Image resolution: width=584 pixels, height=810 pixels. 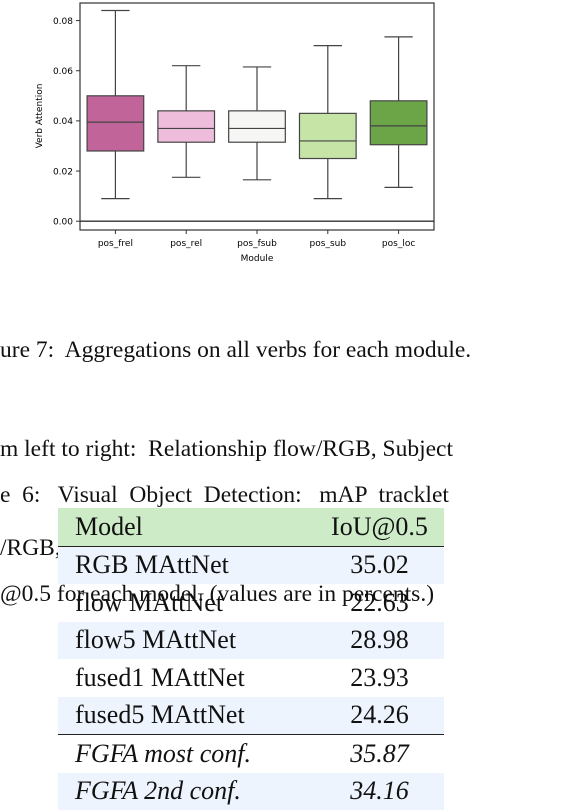 What do you see at coordinates (186, 641) in the screenshot?
I see `model-cell: flow5 MAttNet` at bounding box center [186, 641].